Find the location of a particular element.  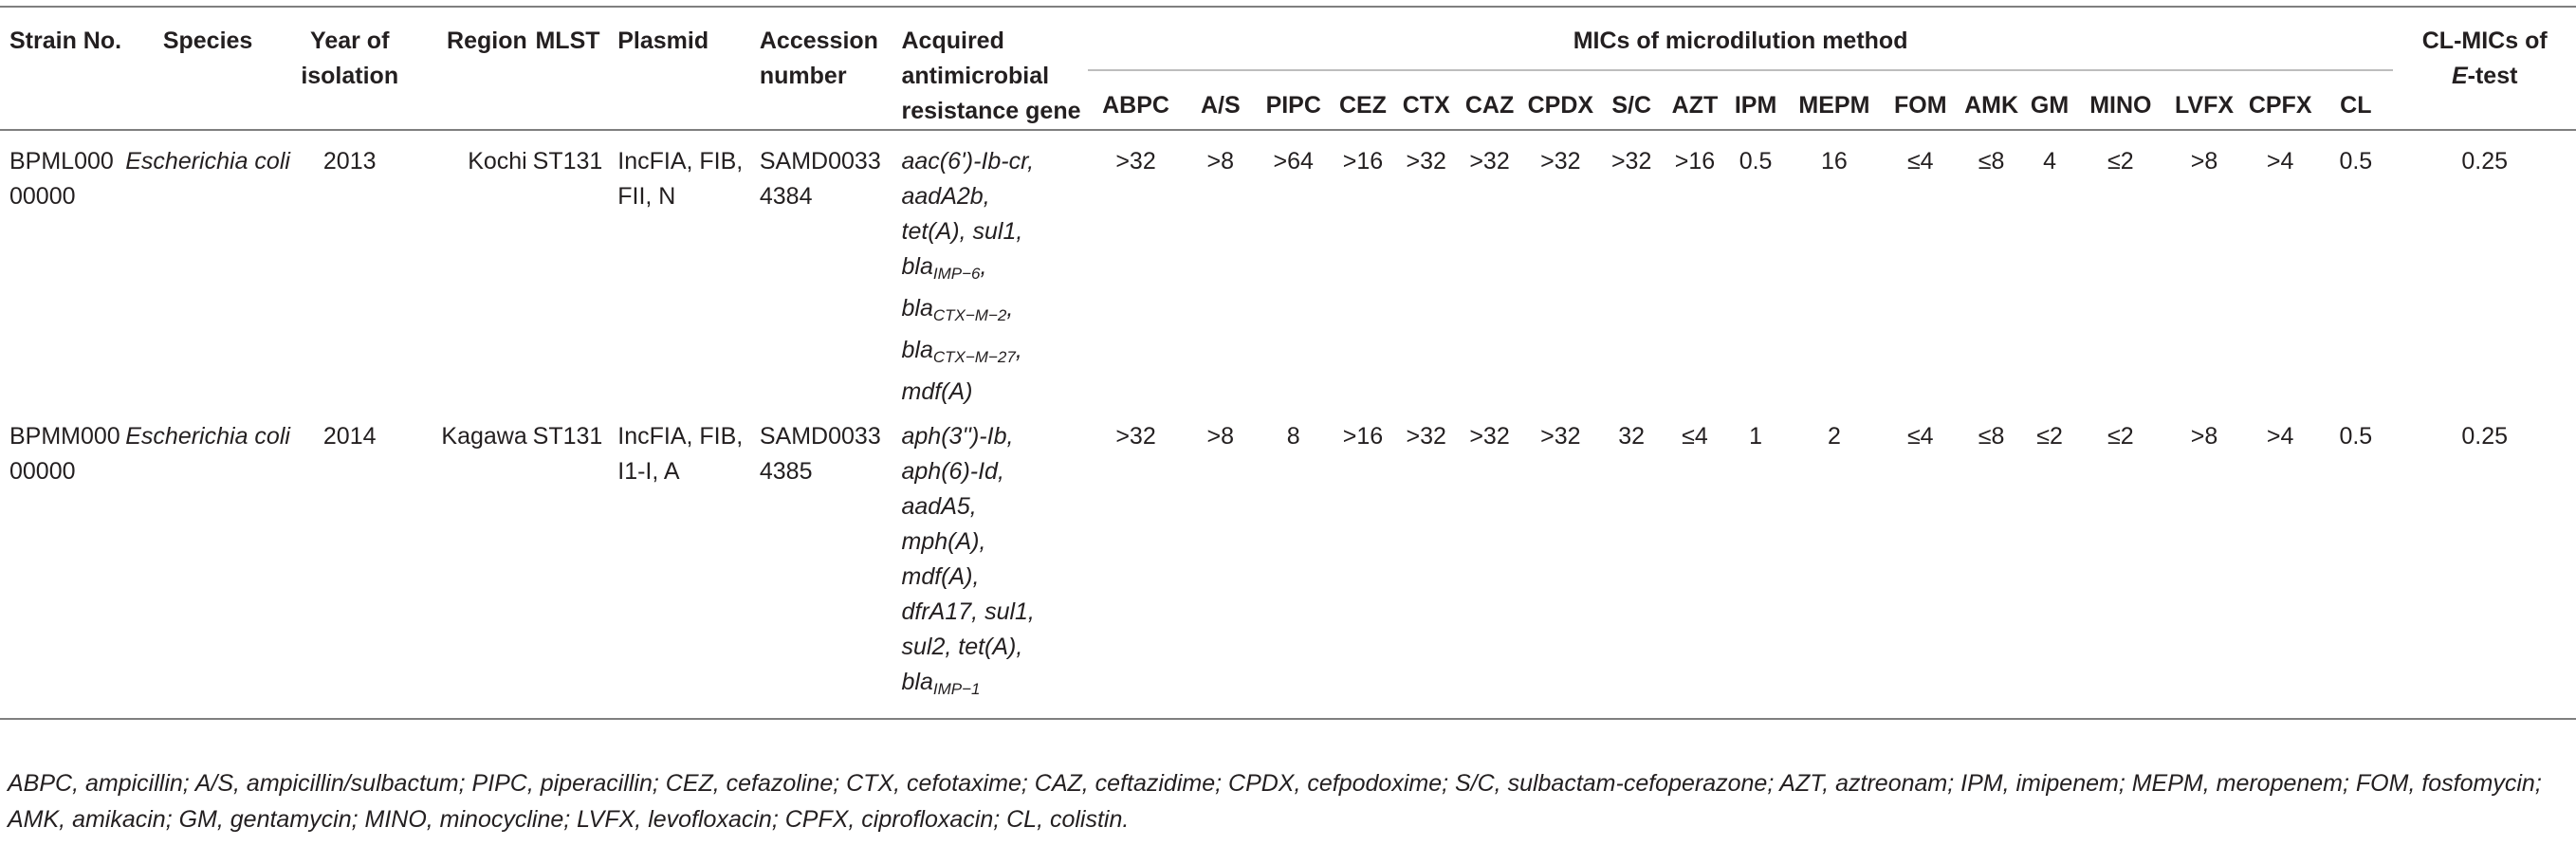

cell-region: Kochi is located at coordinates (466, 271).